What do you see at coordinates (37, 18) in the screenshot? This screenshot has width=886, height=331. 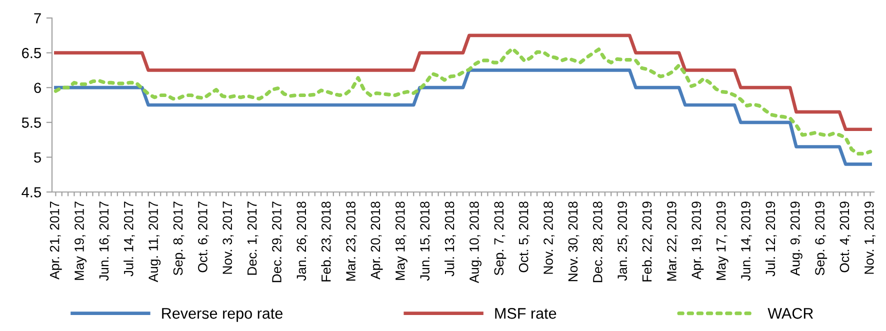 I see `y-tick-label: 7` at bounding box center [37, 18].